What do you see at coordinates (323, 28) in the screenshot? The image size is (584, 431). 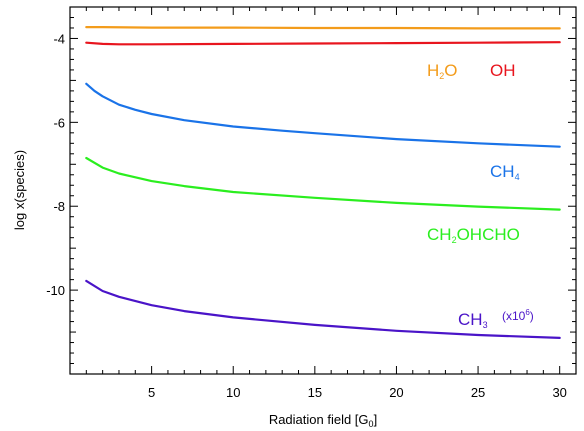 I see `series-line-h2o` at bounding box center [323, 28].